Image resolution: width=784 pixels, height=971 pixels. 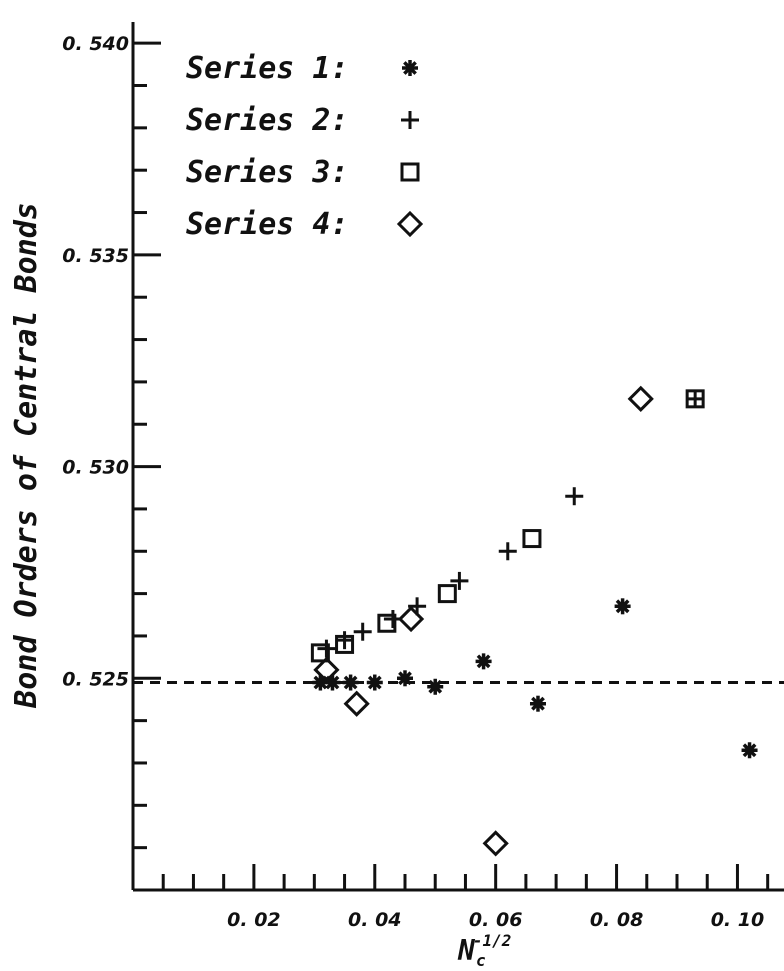 What do you see at coordinates (26, 455) in the screenshot?
I see `y-axis-title: Bond Orders of Central Bonds` at bounding box center [26, 455].